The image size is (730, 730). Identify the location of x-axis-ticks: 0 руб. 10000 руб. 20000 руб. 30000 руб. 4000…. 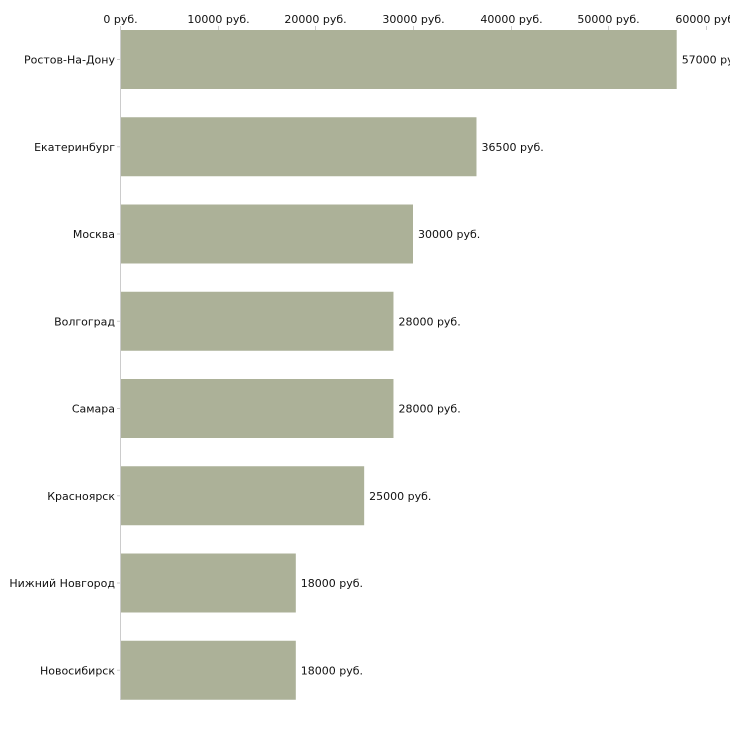
(416, 21).